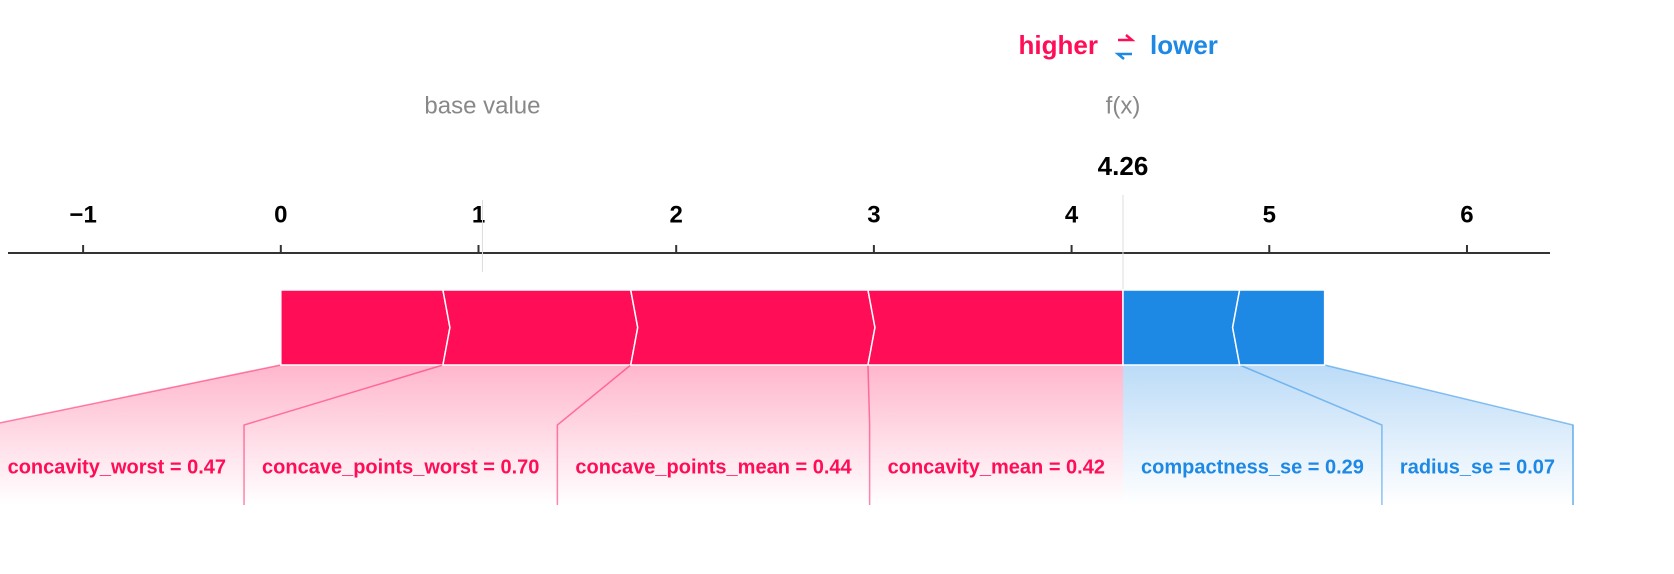  Describe the element at coordinates (713, 467) in the screenshot. I see `feature-label: concave_points_mean = 0.44` at that location.